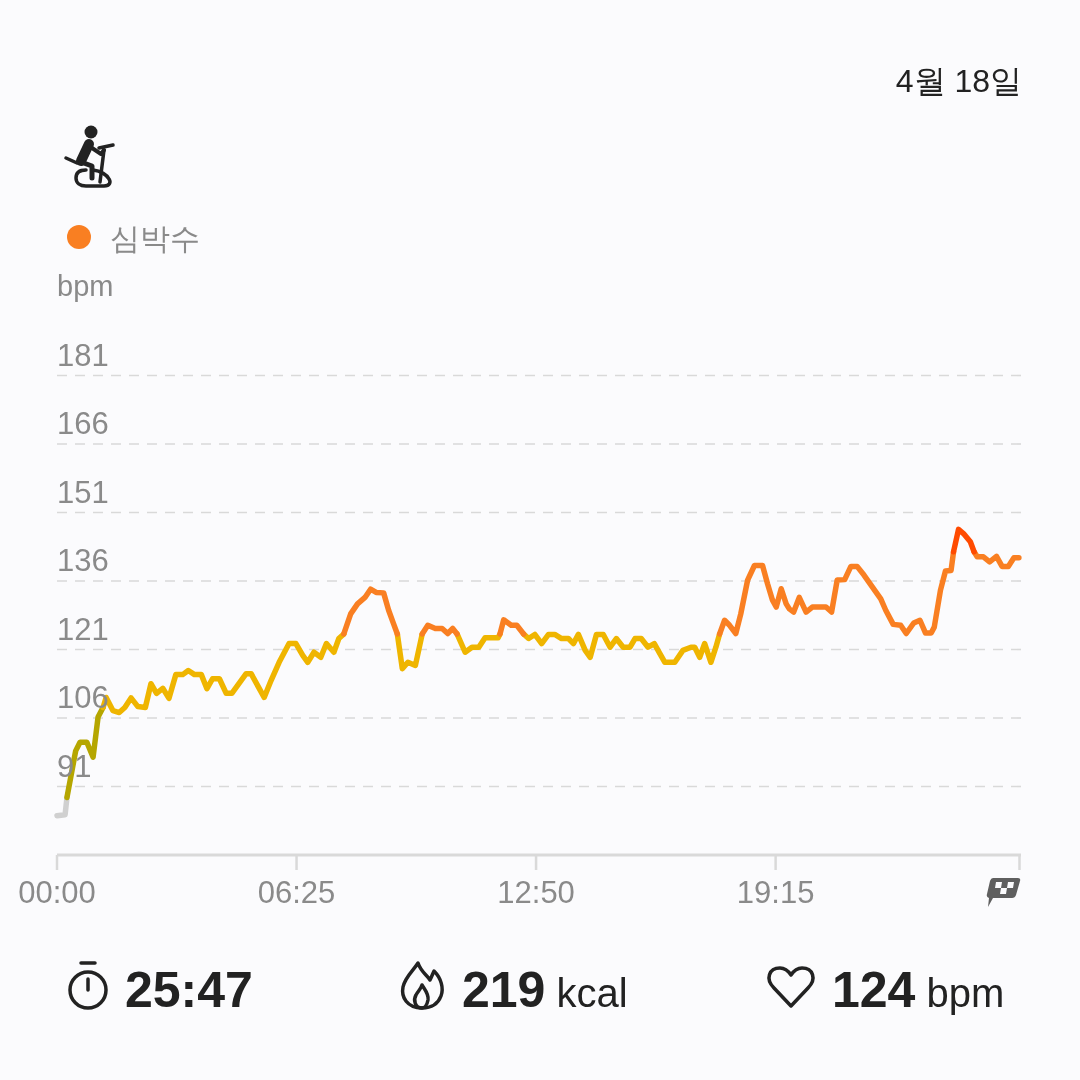 This screenshot has height=1080, width=1080. Describe the element at coordinates (918, 990) in the screenshot. I see `stat: 124 bpm` at that location.